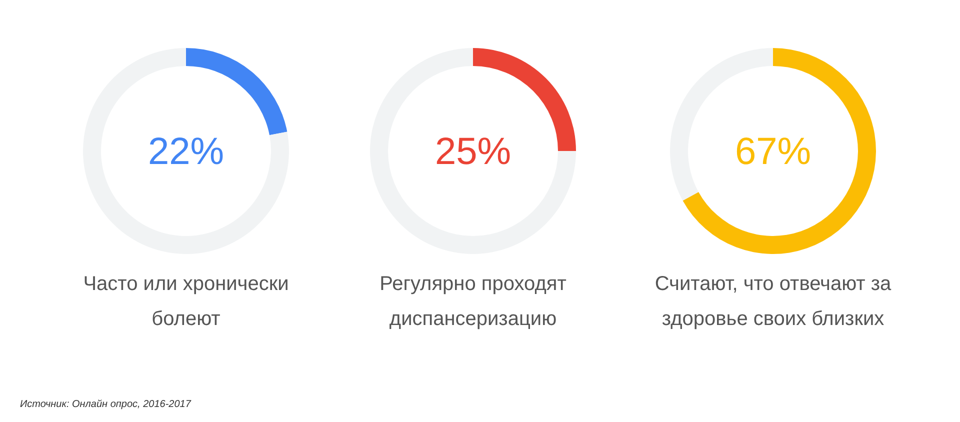 The height and width of the screenshot is (422, 960). I want to click on text: 25%, so click(473, 152).